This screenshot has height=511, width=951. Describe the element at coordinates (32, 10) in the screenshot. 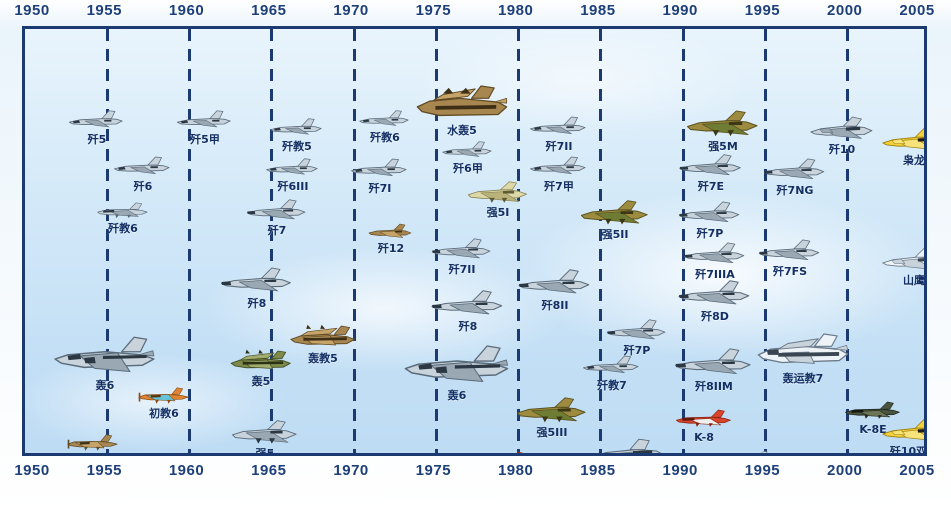

I see `year-label-1950-top: 1950` at that location.